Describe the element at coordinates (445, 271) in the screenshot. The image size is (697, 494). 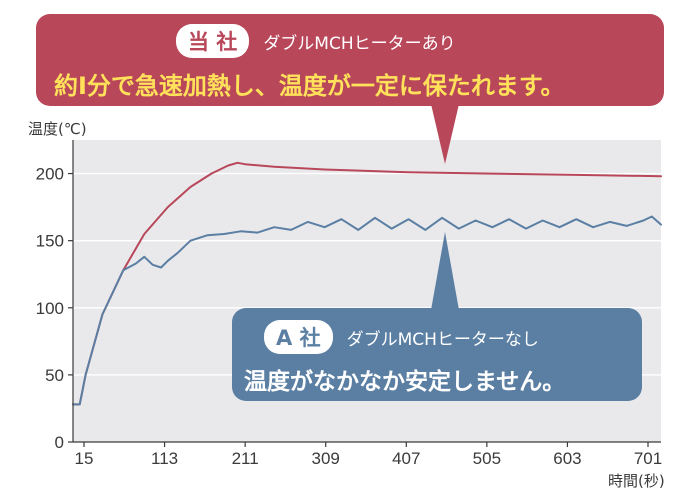
I see `competitor-callout-pointer` at that location.